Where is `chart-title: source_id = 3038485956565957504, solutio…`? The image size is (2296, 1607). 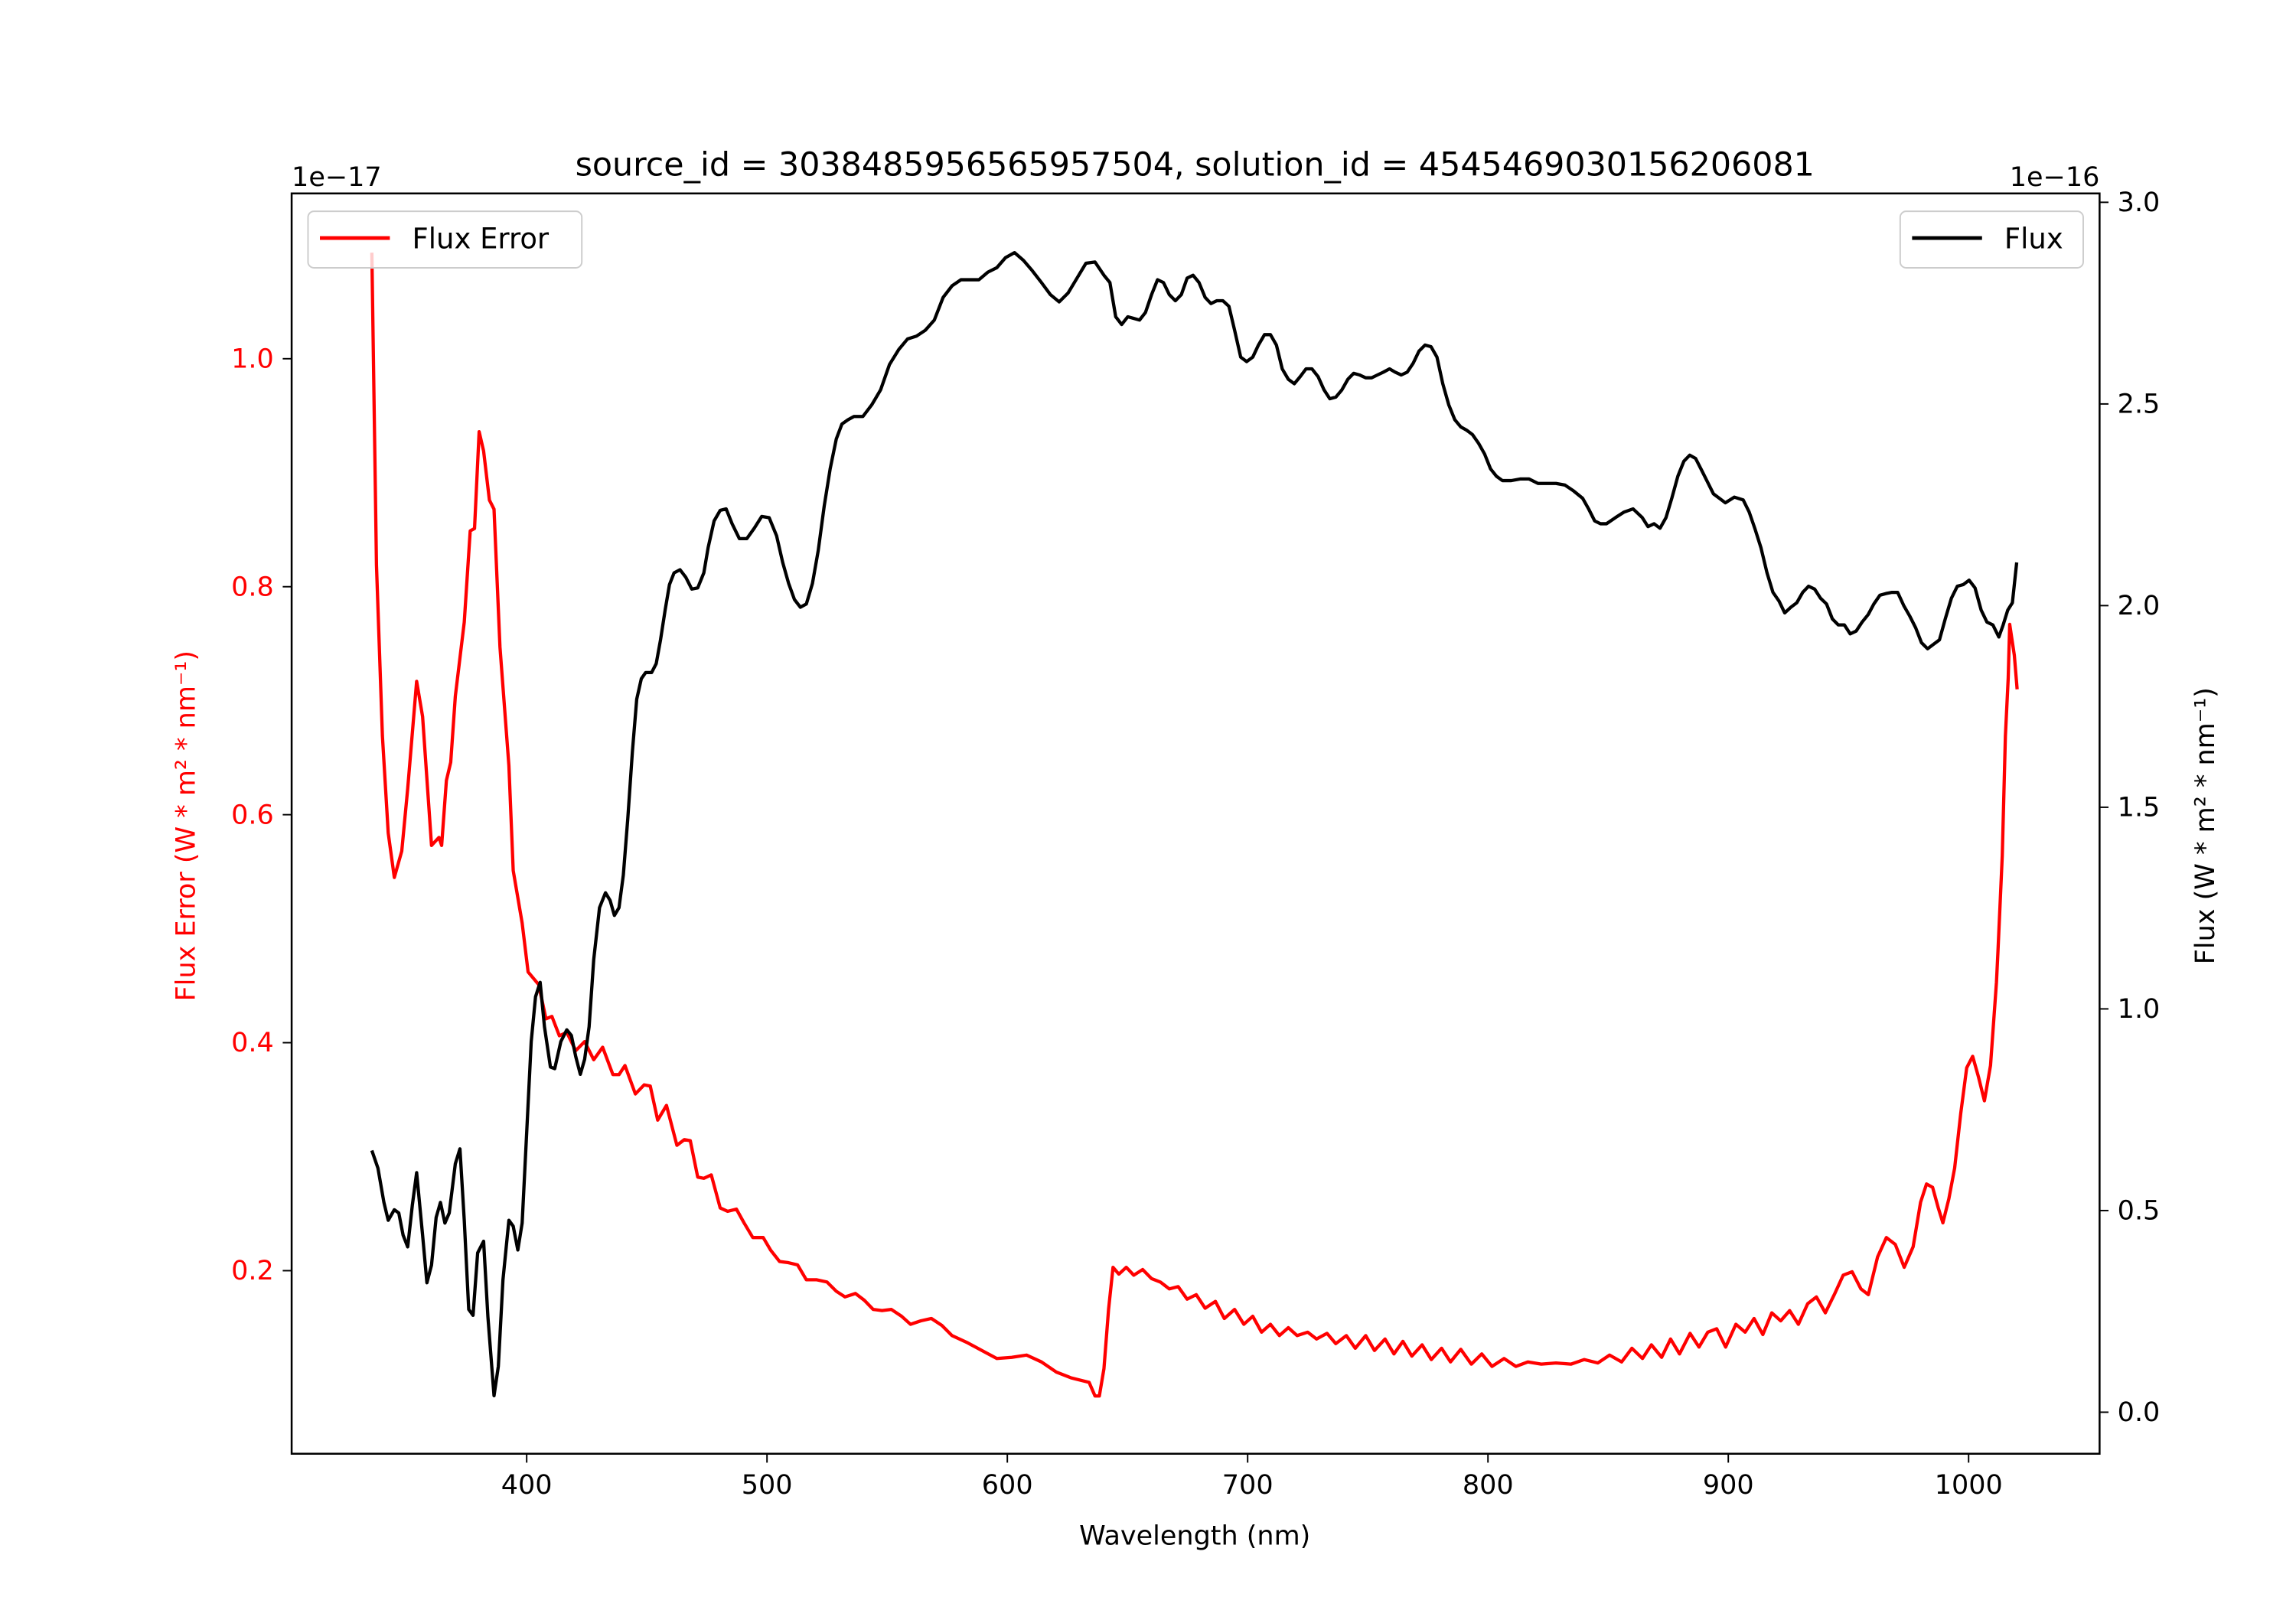 chart-title: source_id = 3038485956565957504, solutio… is located at coordinates (1195, 164).